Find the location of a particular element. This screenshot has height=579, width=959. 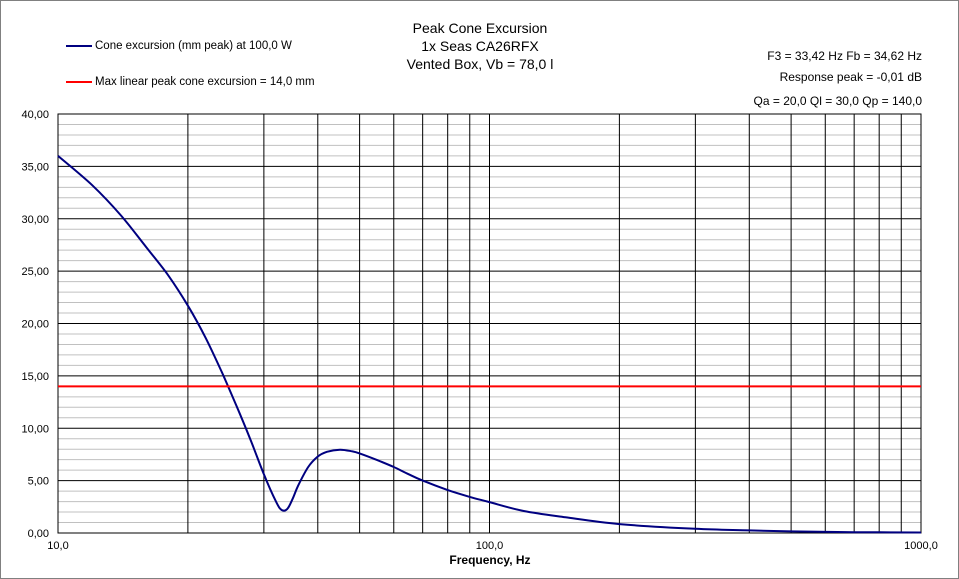

y-tick-label: 40,00 is located at coordinates (35, 115).